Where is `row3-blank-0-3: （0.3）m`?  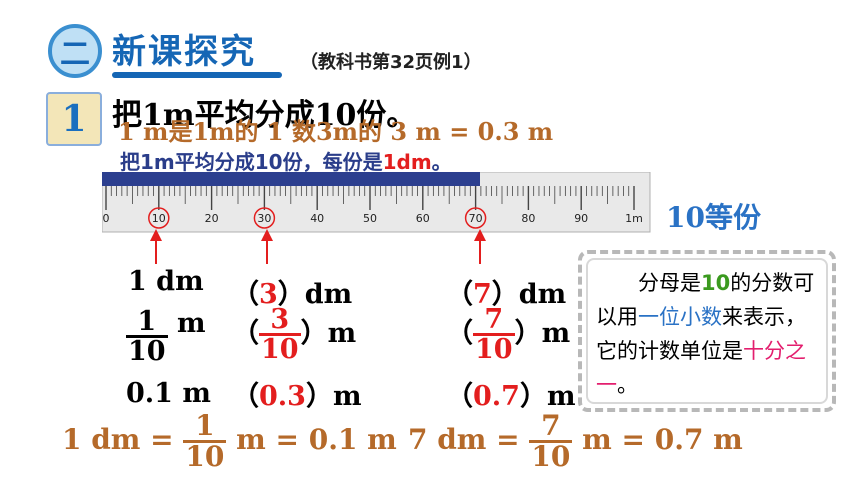 row3-blank-0-3: （0.3）m is located at coordinates (297, 396).